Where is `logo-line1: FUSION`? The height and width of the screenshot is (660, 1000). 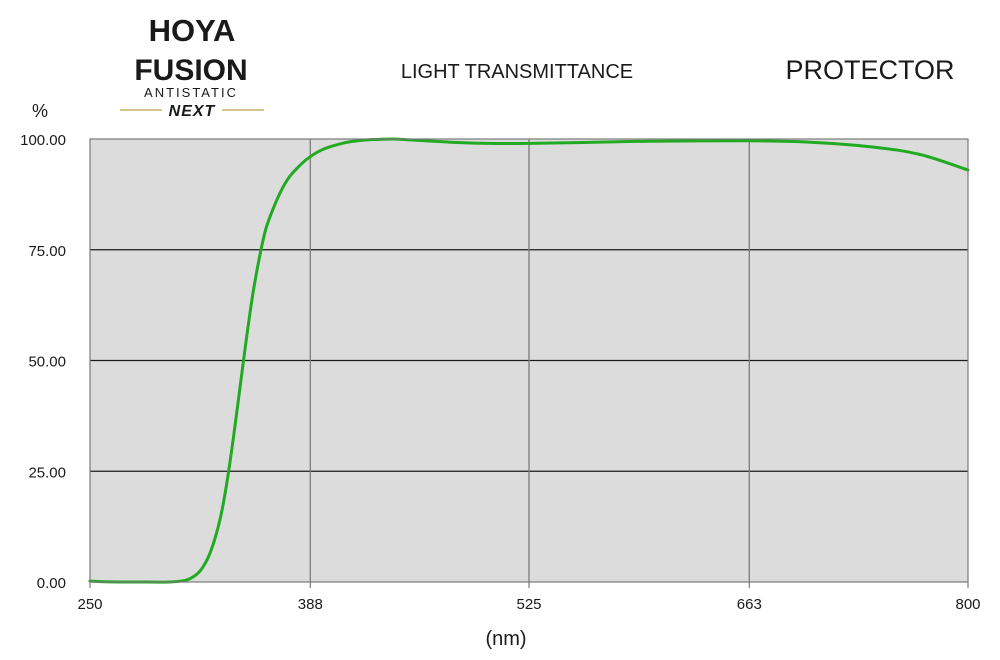
logo-line1: FUSION is located at coordinates (190, 70).